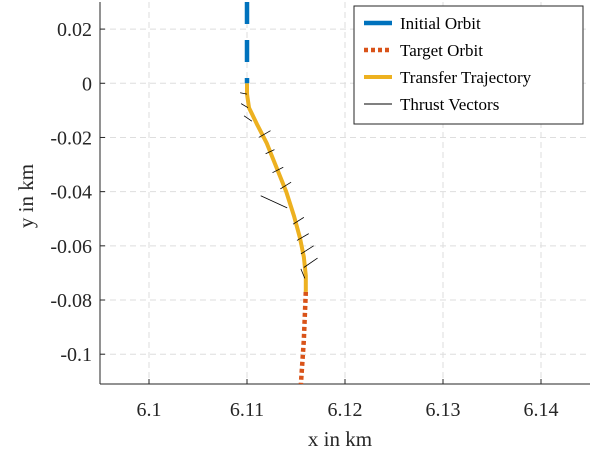 The width and height of the screenshot is (596, 455). What do you see at coordinates (440, 23) in the screenshot?
I see `legend-label: Initial Orbit` at bounding box center [440, 23].